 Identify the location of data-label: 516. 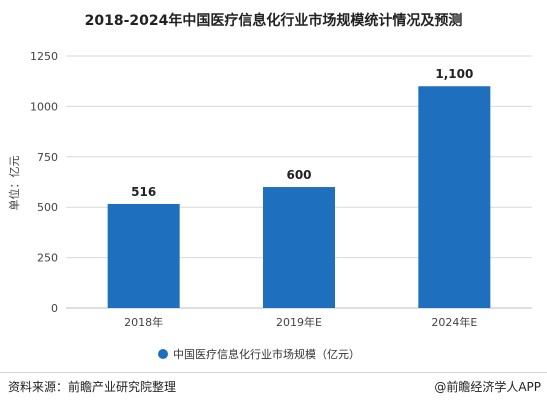
(143, 192).